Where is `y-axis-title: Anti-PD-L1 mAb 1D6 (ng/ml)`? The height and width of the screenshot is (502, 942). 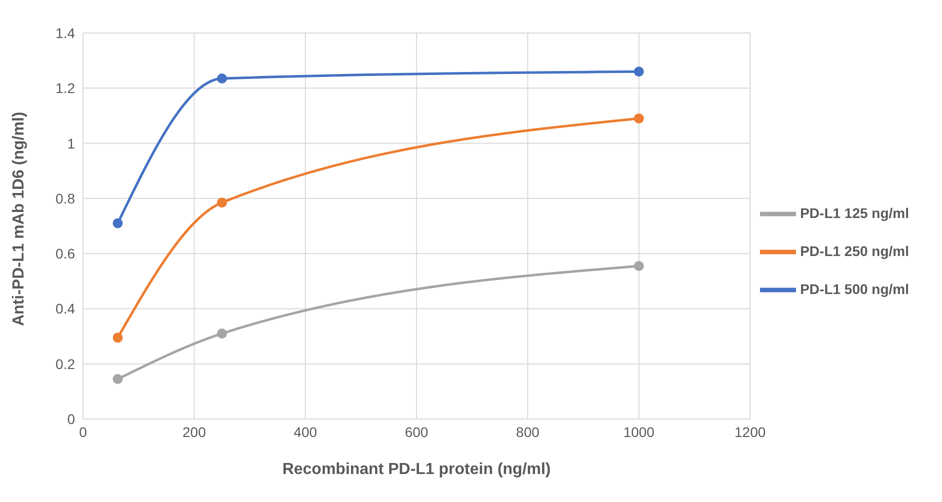 y-axis-title: Anti-PD-L1 mAb 1D6 (ng/ml) is located at coordinates (19, 219).